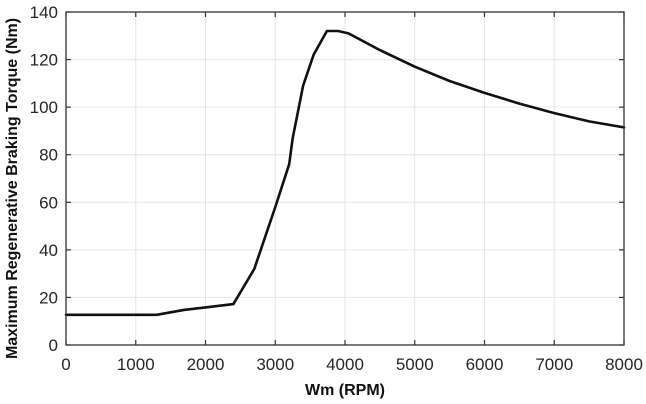  What do you see at coordinates (624, 364) in the screenshot?
I see `x-tick-label: 8000` at bounding box center [624, 364].